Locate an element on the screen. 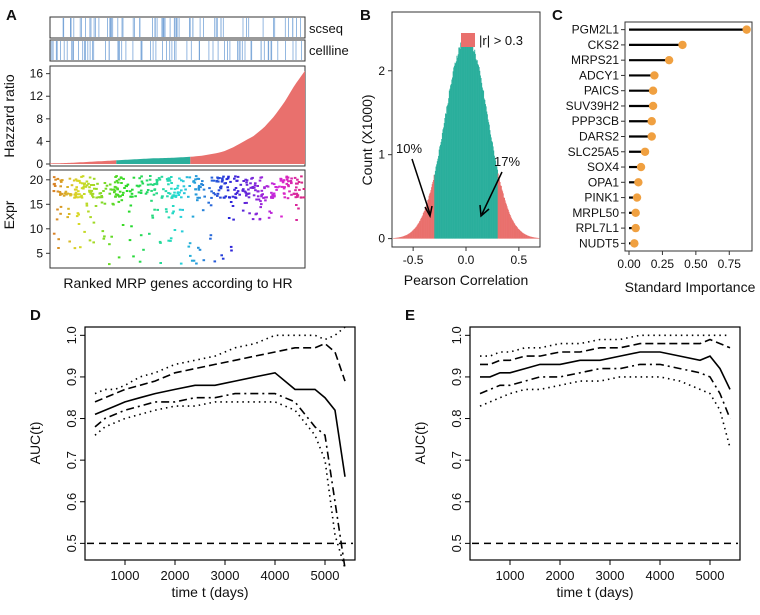 The width and height of the screenshot is (760, 615). lollipop-point is located at coordinates (653, 90).